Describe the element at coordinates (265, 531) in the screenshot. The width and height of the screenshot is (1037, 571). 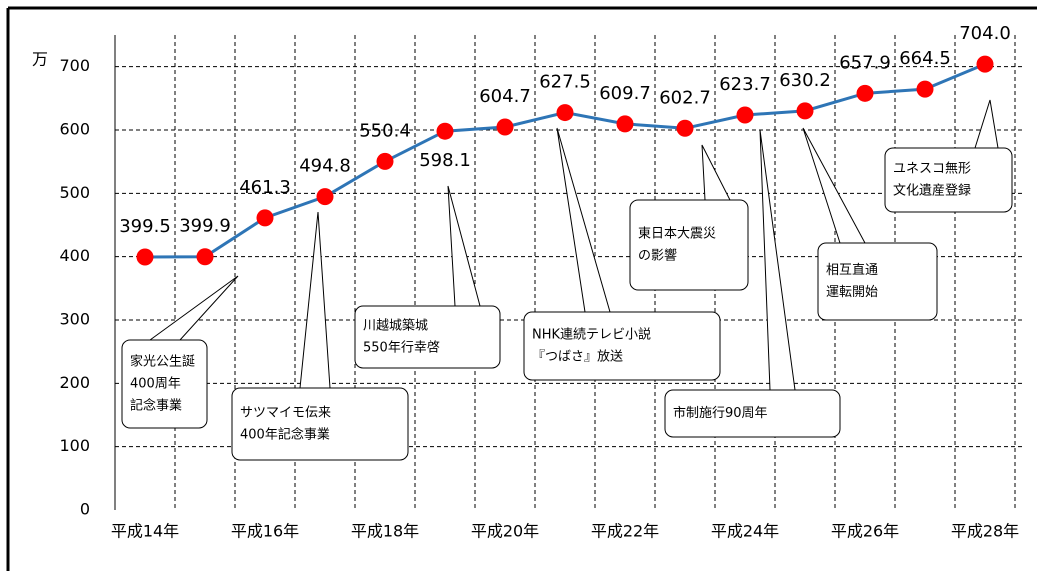
I see `x-tick-label: 平成16年` at that location.